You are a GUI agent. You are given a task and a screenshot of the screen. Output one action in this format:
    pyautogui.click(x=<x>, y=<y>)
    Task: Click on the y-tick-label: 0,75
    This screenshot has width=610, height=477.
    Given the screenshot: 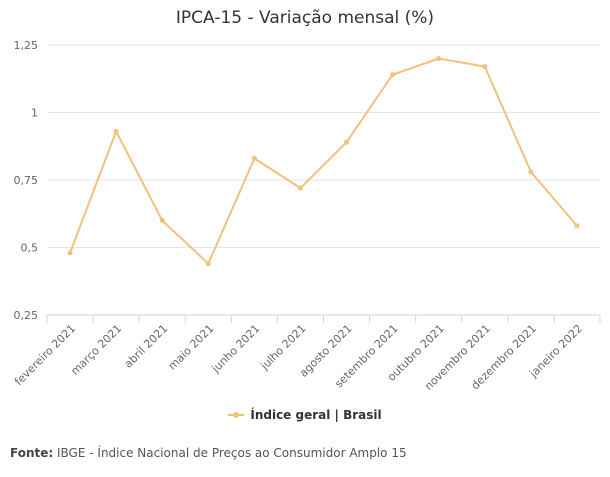 What is the action you would take?
    pyautogui.click(x=26, y=180)
    